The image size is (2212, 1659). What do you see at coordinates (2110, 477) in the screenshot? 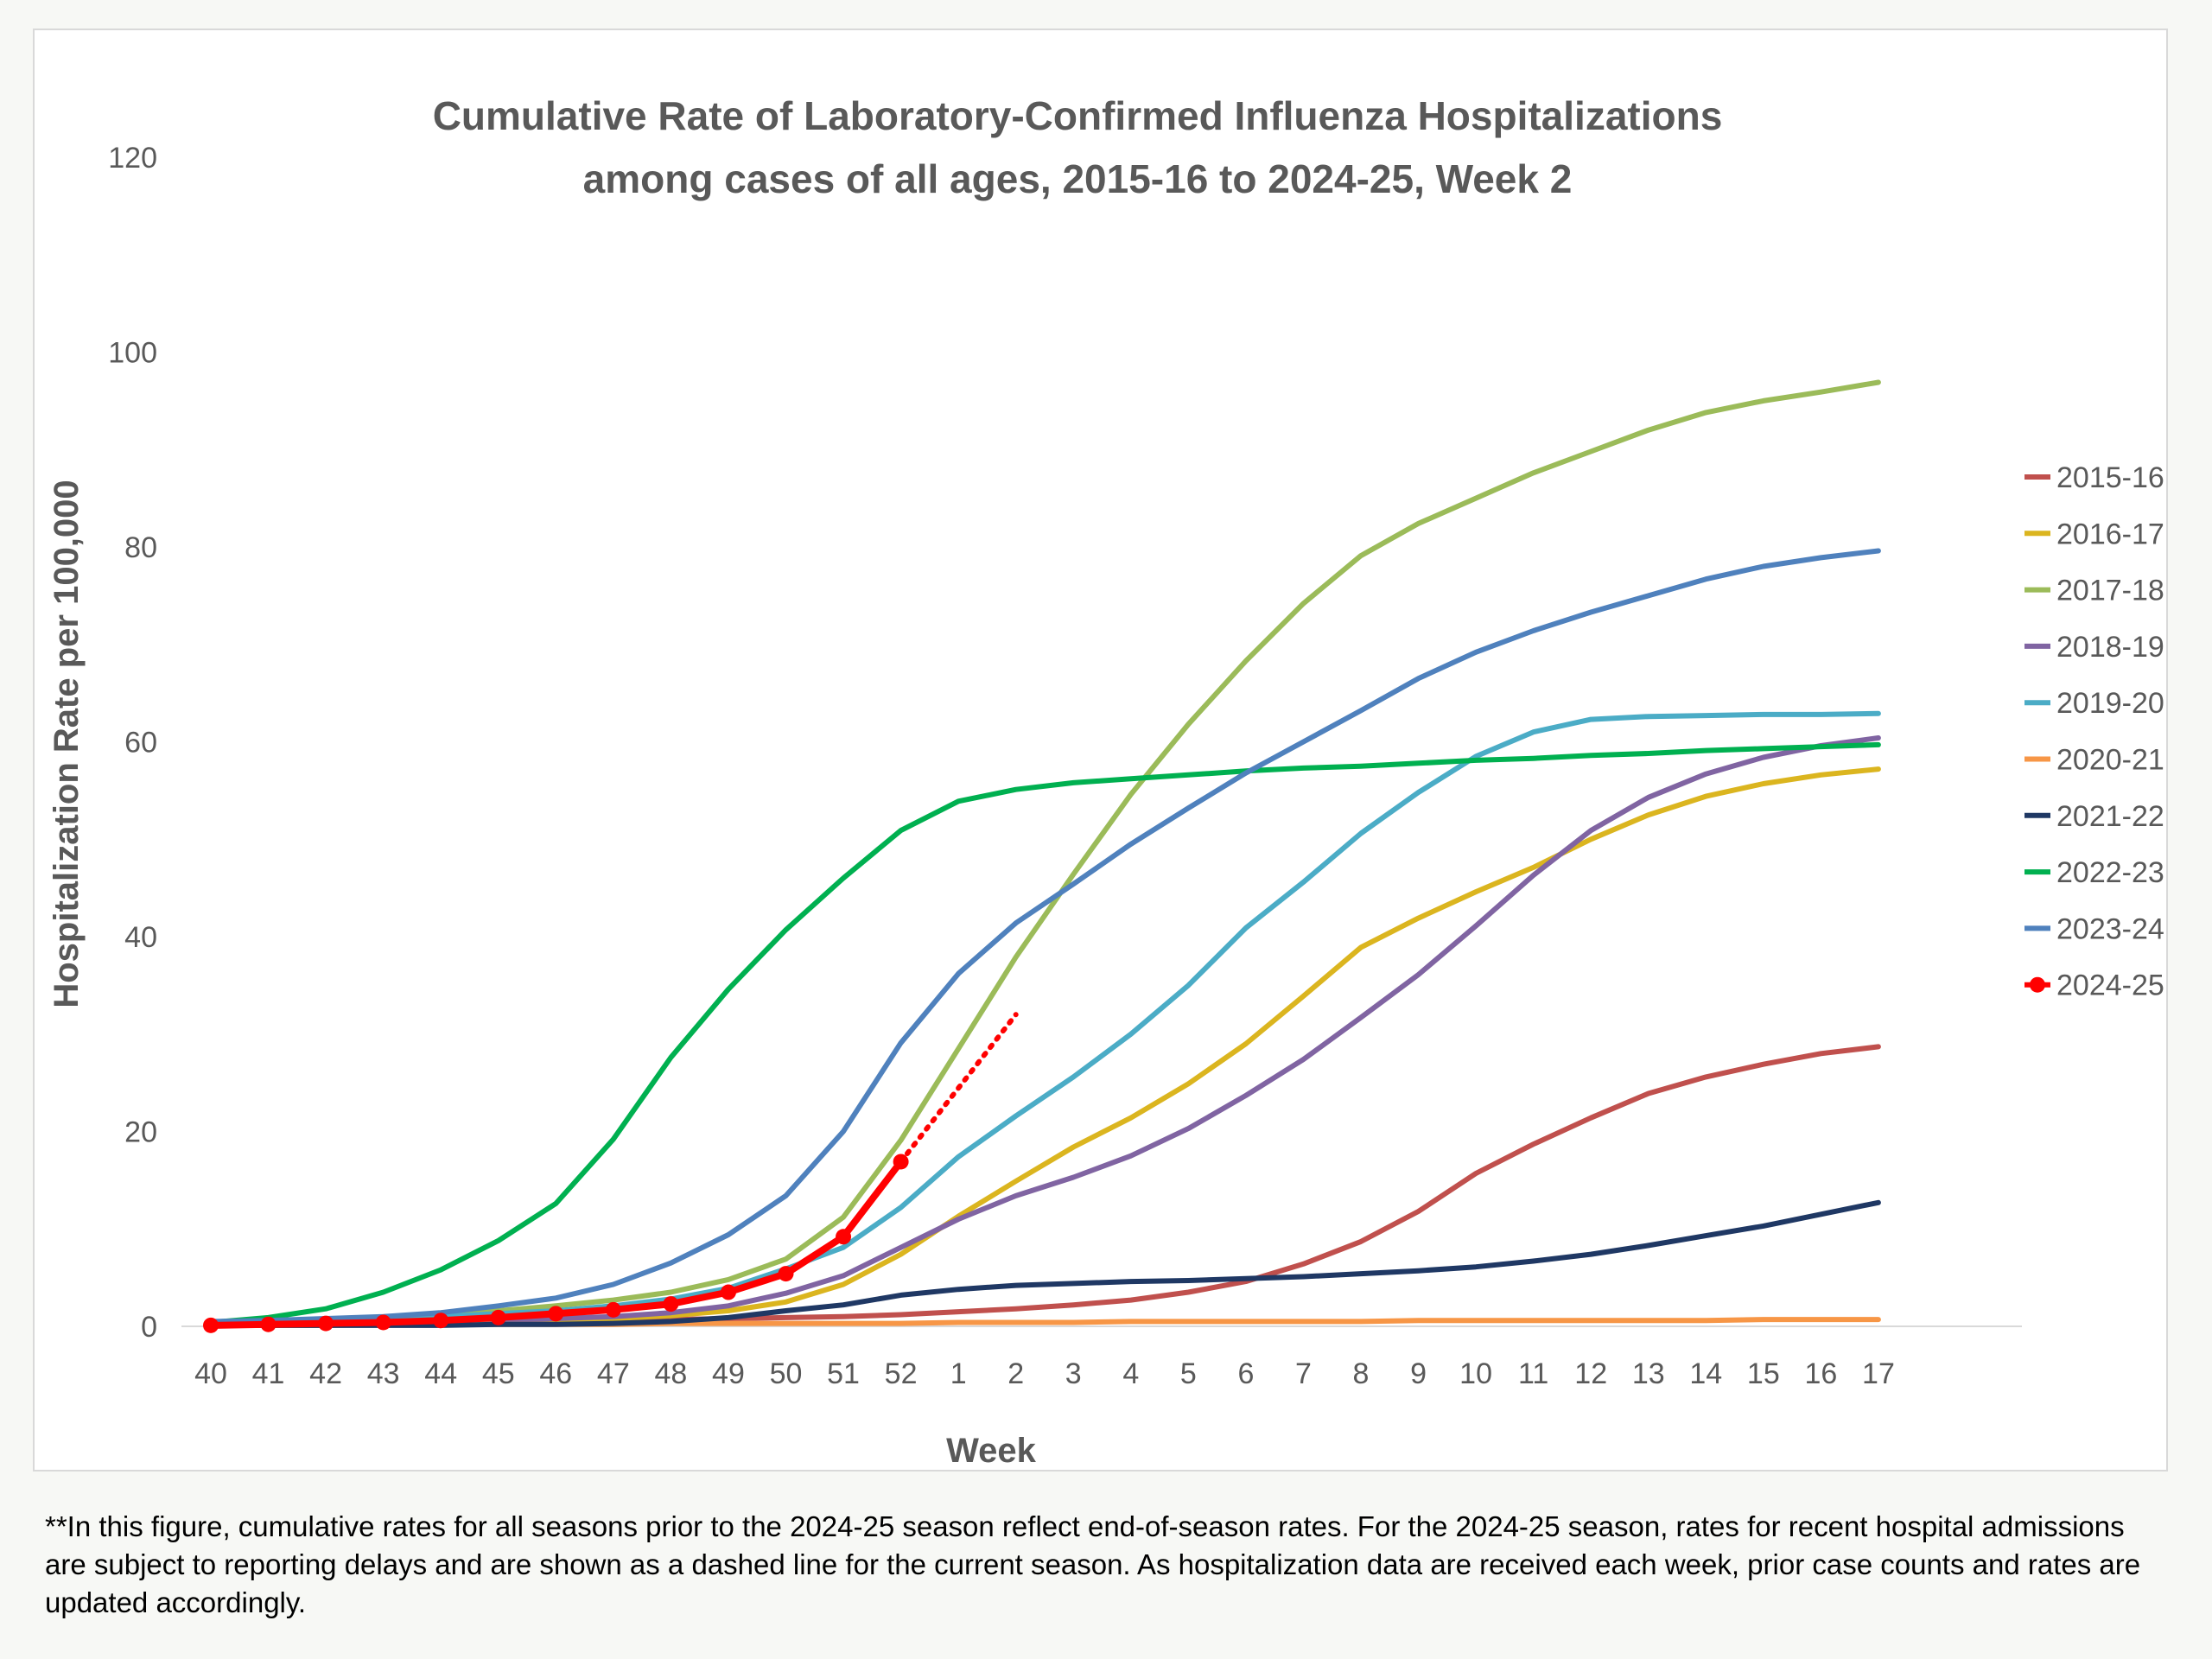
I see `legend-label: 2015-16` at bounding box center [2110, 477].